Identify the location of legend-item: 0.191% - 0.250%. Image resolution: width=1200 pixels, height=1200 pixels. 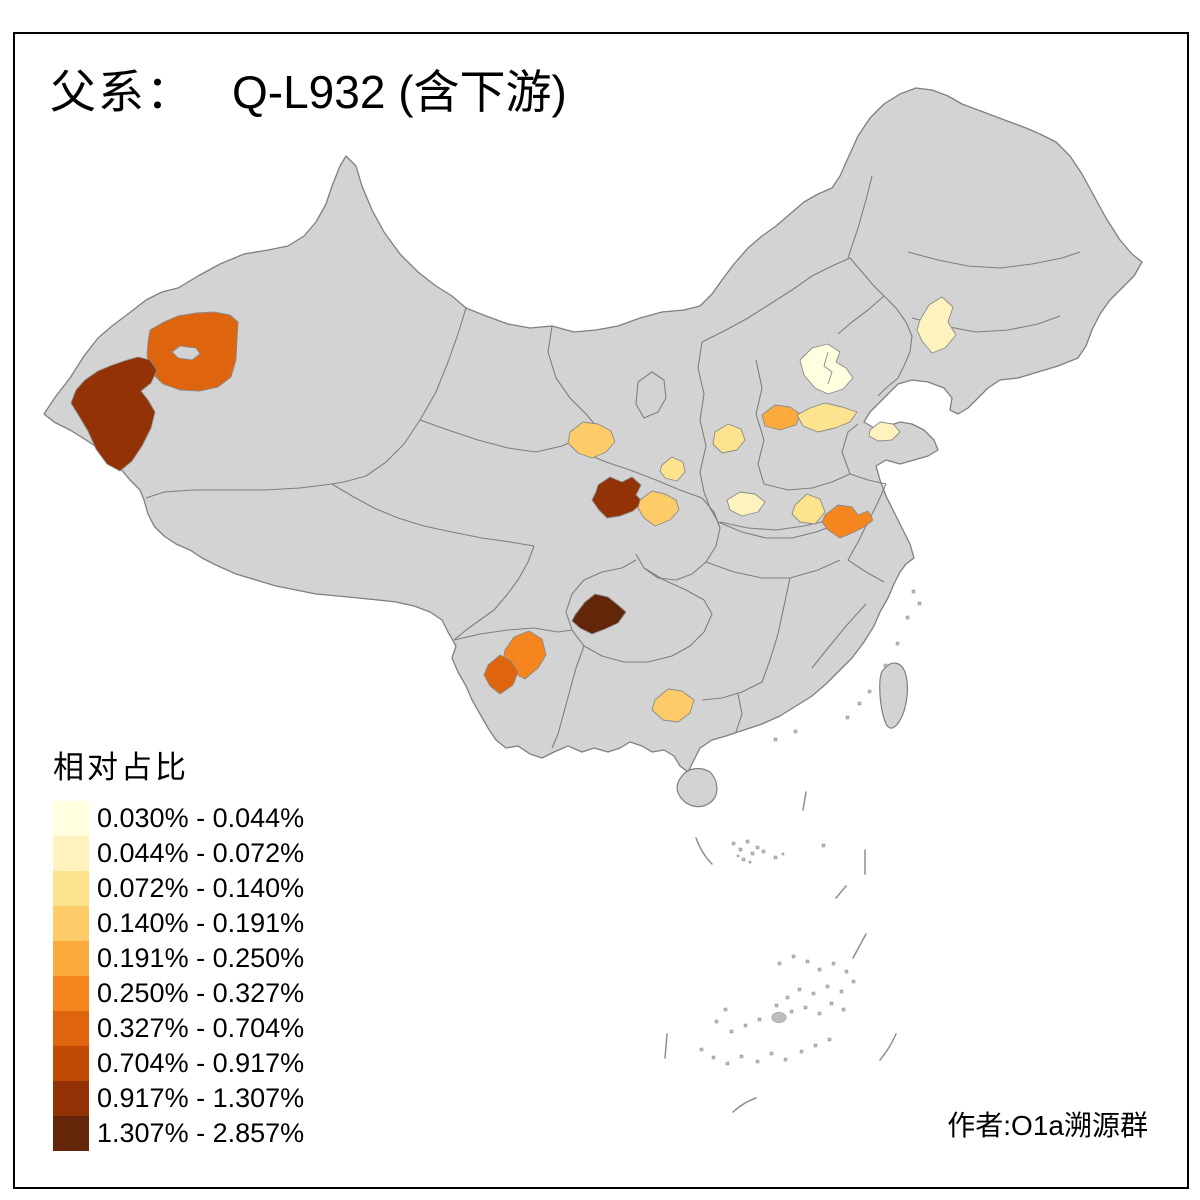
(178, 958).